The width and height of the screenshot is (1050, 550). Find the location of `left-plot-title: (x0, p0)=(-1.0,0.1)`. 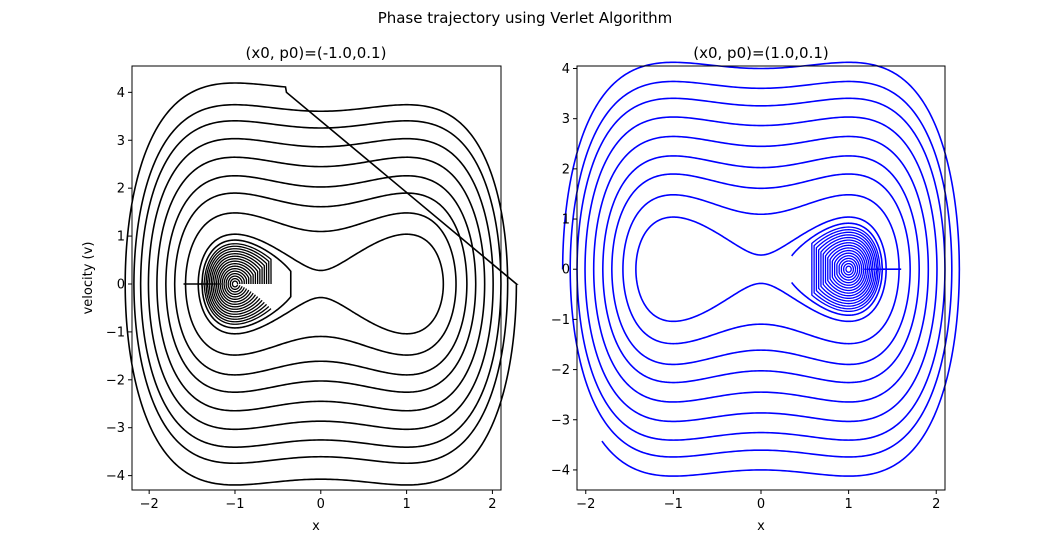

left-plot-title: (x0, p0)=(-1.0,0.1) is located at coordinates (316, 53).